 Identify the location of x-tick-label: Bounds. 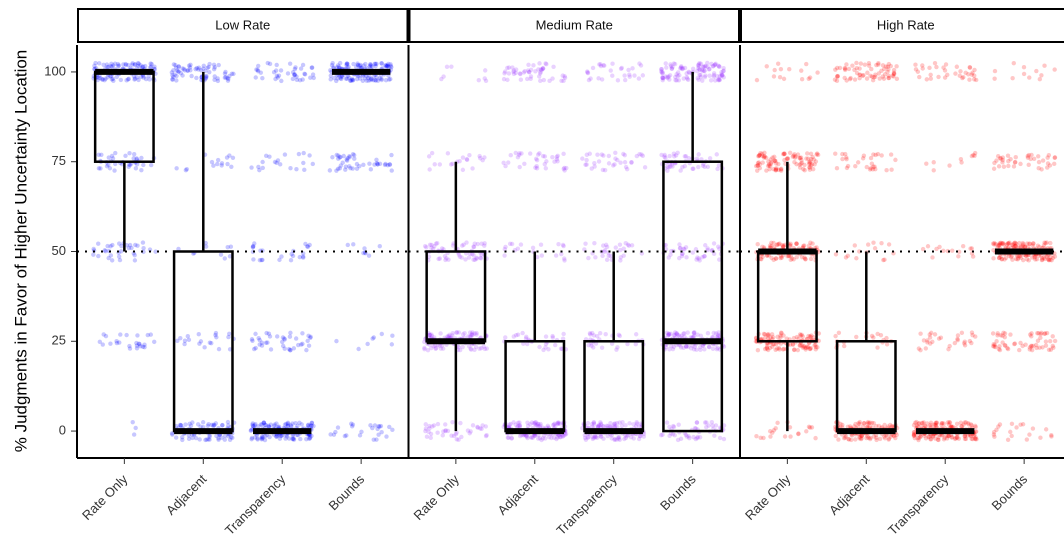
(678, 492).